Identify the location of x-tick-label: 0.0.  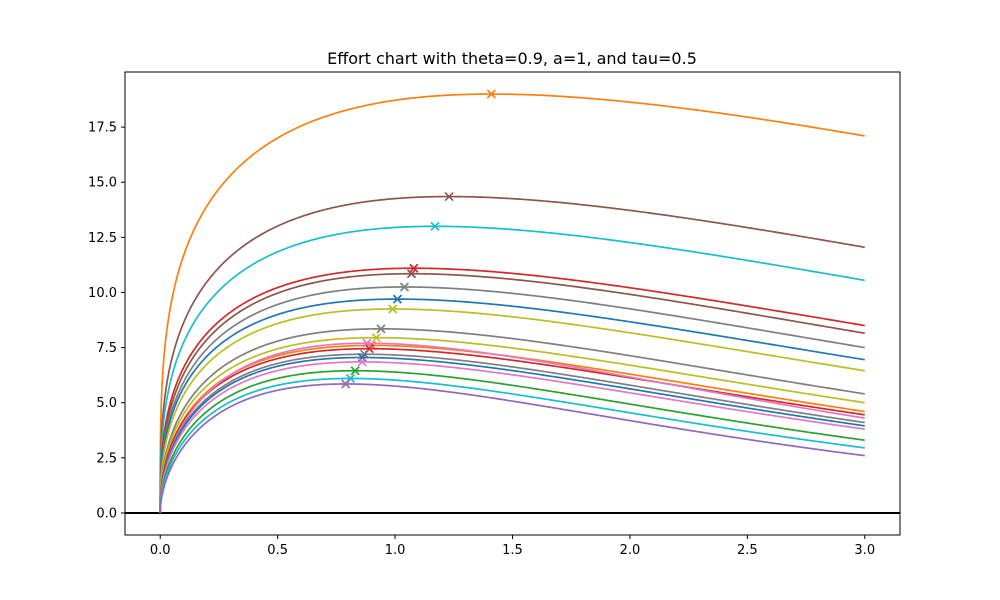
(160, 550).